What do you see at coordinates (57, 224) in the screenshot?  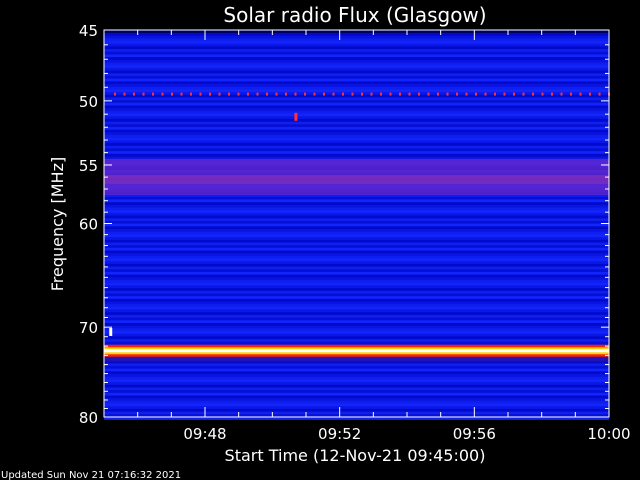 I see `y-axis-label: Frequency [MHz]` at bounding box center [57, 224].